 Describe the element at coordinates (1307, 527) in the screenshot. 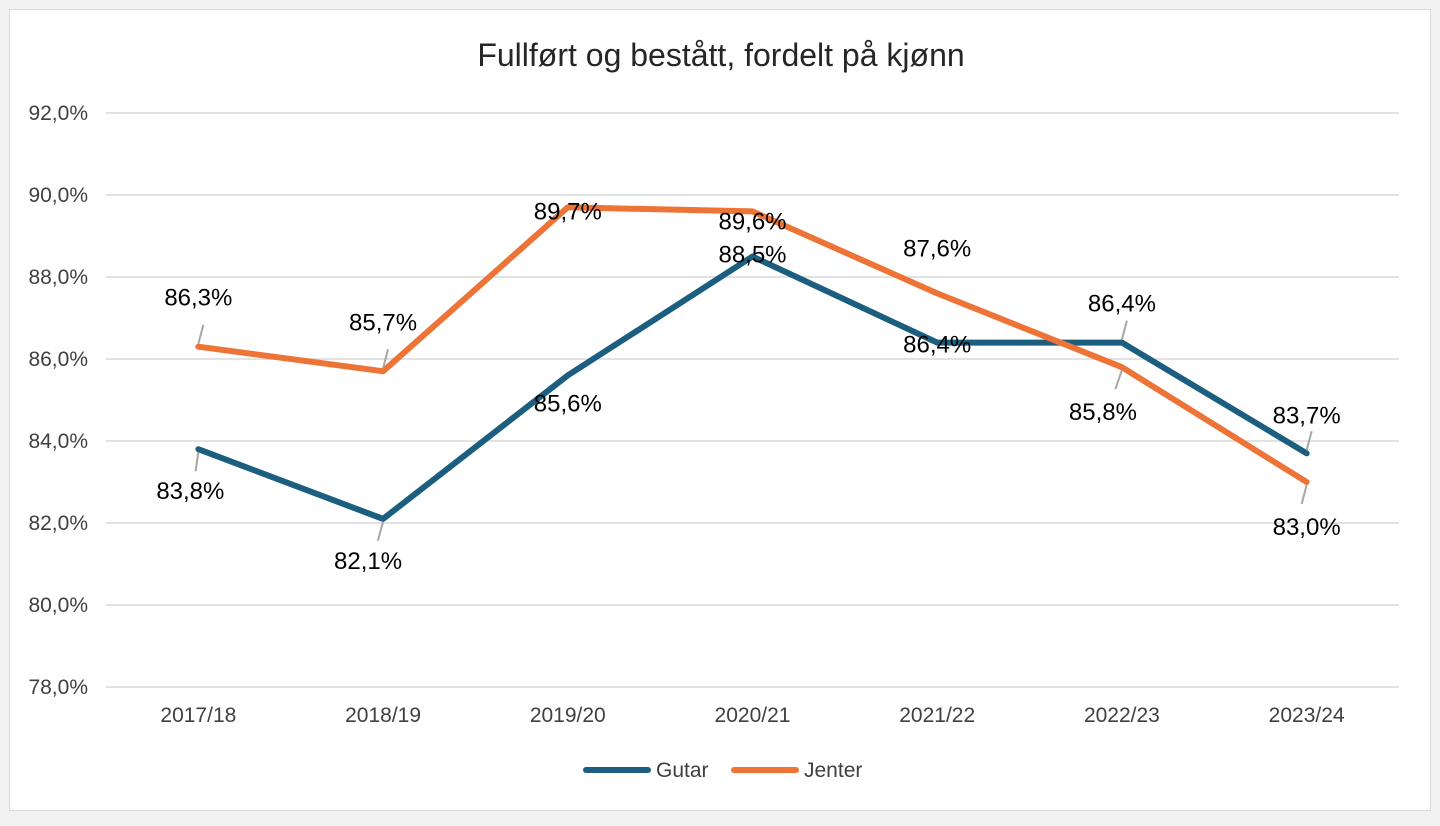

I see `data-label: 83,0%` at that location.